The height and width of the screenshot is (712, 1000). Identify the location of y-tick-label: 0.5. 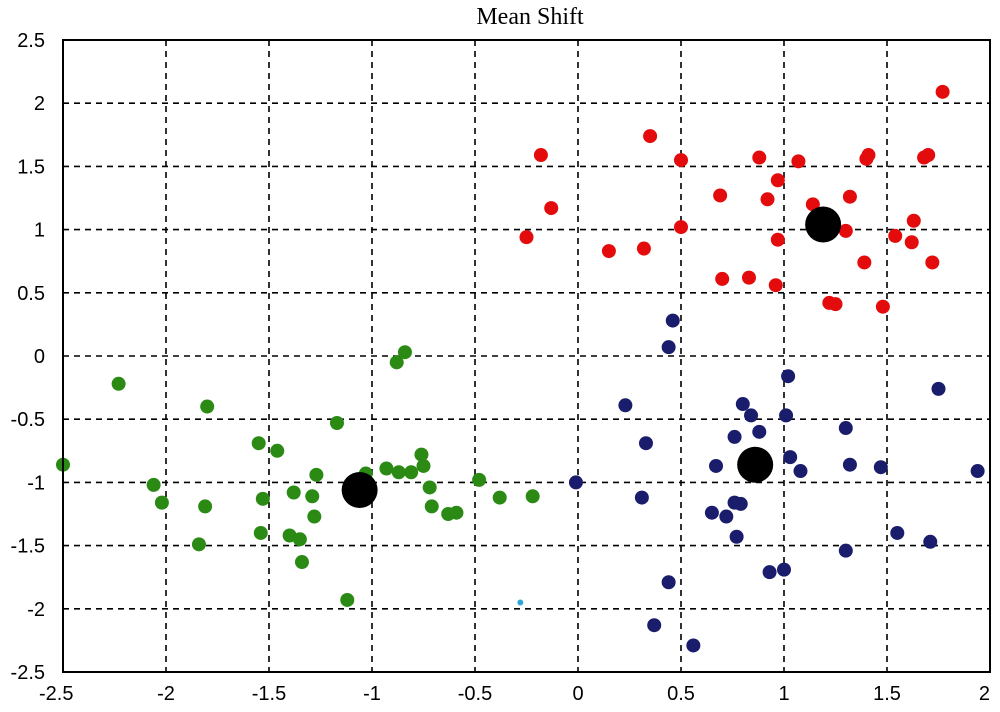
(31, 294).